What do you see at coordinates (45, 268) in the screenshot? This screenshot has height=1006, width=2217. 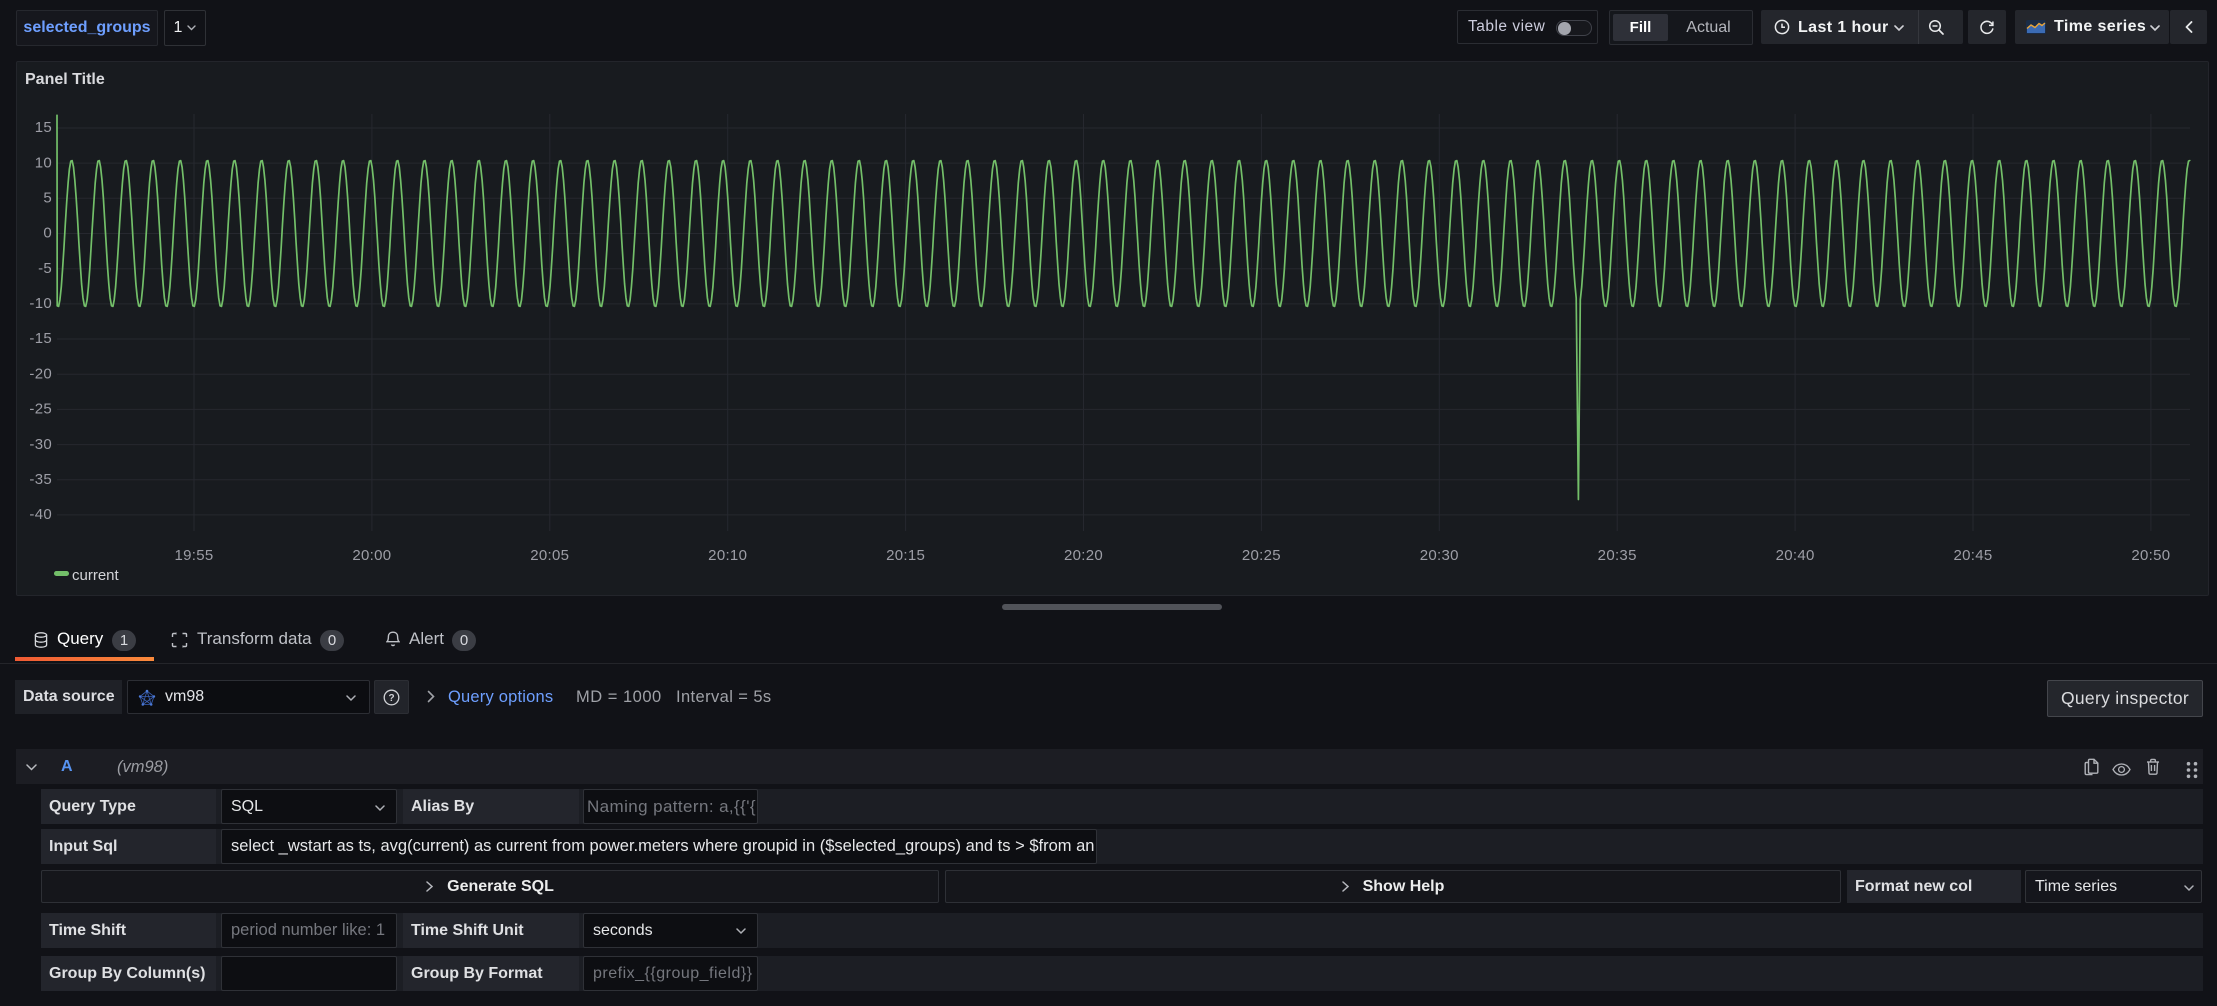 I see `svg-text: -5` at bounding box center [45, 268].